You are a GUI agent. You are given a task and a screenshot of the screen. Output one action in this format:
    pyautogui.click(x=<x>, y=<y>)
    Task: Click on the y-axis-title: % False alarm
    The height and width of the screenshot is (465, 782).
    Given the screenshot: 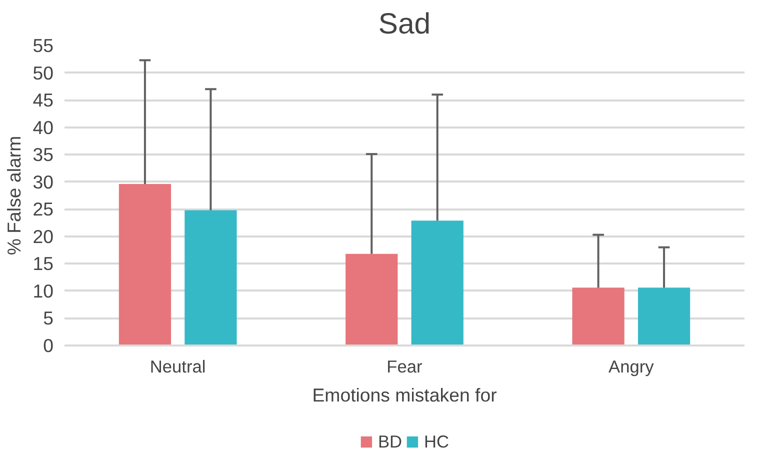 What is the action you would take?
    pyautogui.click(x=14, y=196)
    